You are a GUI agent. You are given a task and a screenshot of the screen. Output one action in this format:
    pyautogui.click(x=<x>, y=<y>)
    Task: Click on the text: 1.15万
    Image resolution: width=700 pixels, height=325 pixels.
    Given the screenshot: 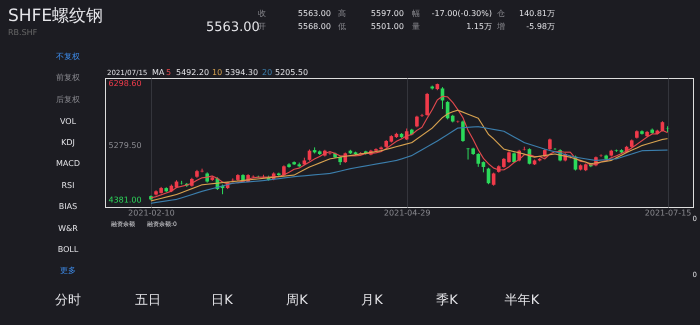 What is the action you would take?
    pyautogui.click(x=479, y=26)
    